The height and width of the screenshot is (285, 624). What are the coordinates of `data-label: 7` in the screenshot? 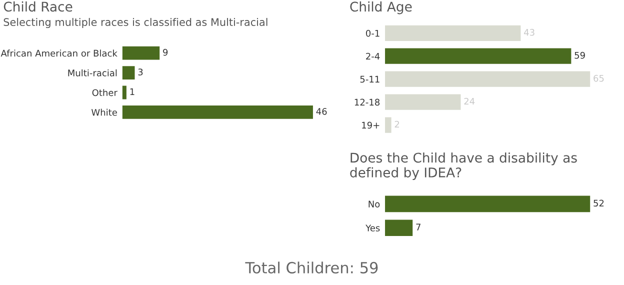 It's located at (418, 227).